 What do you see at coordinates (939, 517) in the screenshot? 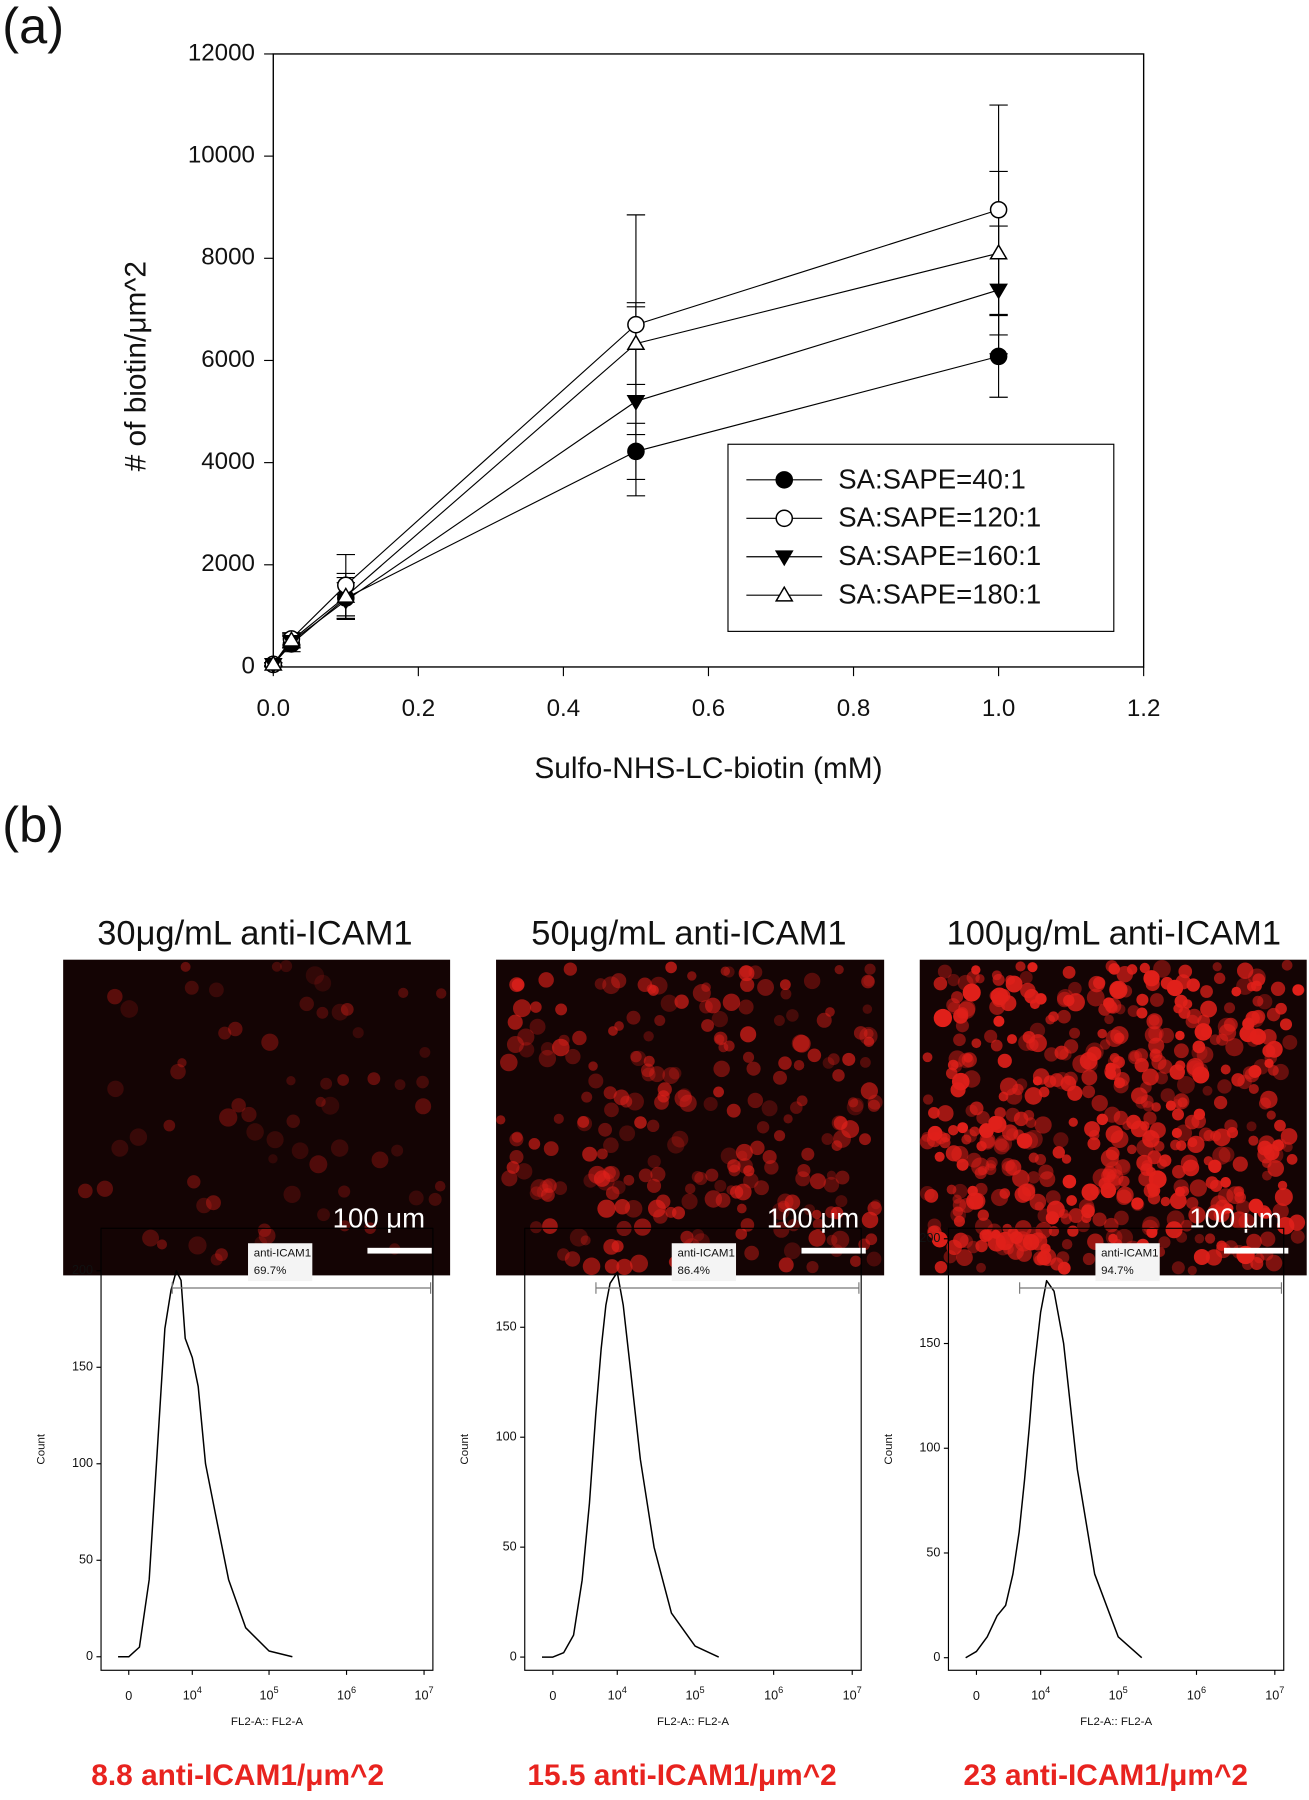
I see `legend-label: SA:SAPE=120:1` at bounding box center [939, 517].